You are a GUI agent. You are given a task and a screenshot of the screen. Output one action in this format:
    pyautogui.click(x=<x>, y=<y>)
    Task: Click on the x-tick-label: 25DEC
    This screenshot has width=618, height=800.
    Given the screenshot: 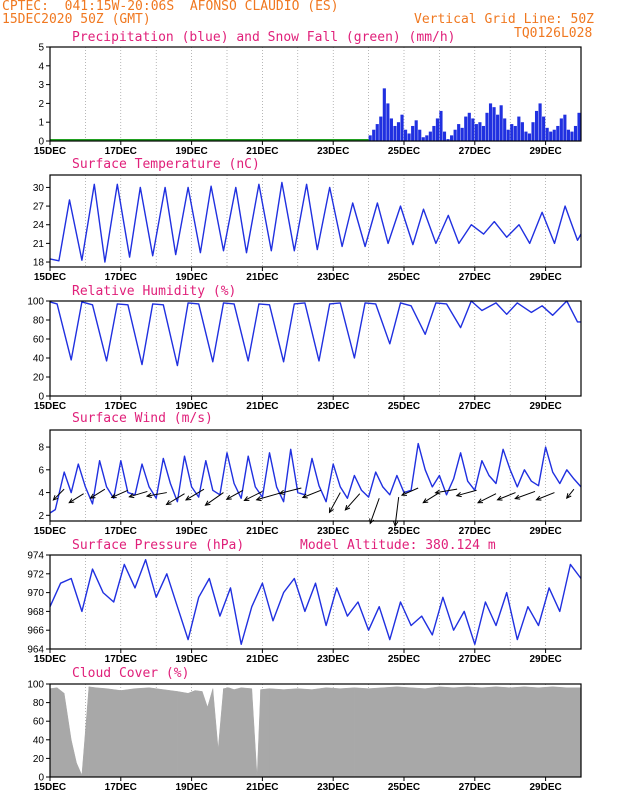 What is the action you would take?
    pyautogui.click(x=404, y=531)
    